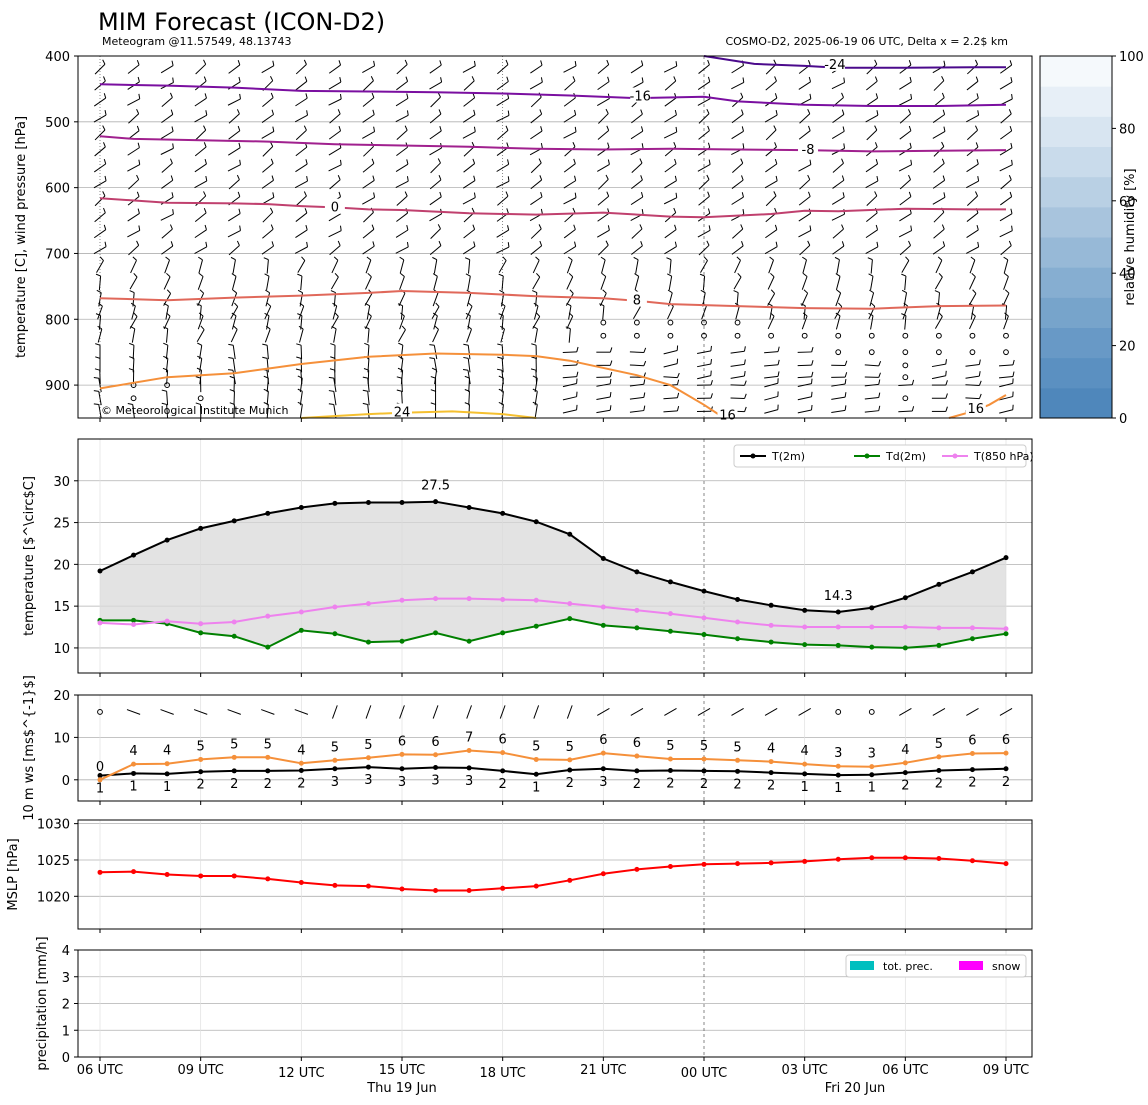 The image size is (1148, 1105). What do you see at coordinates (42, 1003) in the screenshot?
I see `y-axis-label: precipitation [mm/h]` at bounding box center [42, 1003].